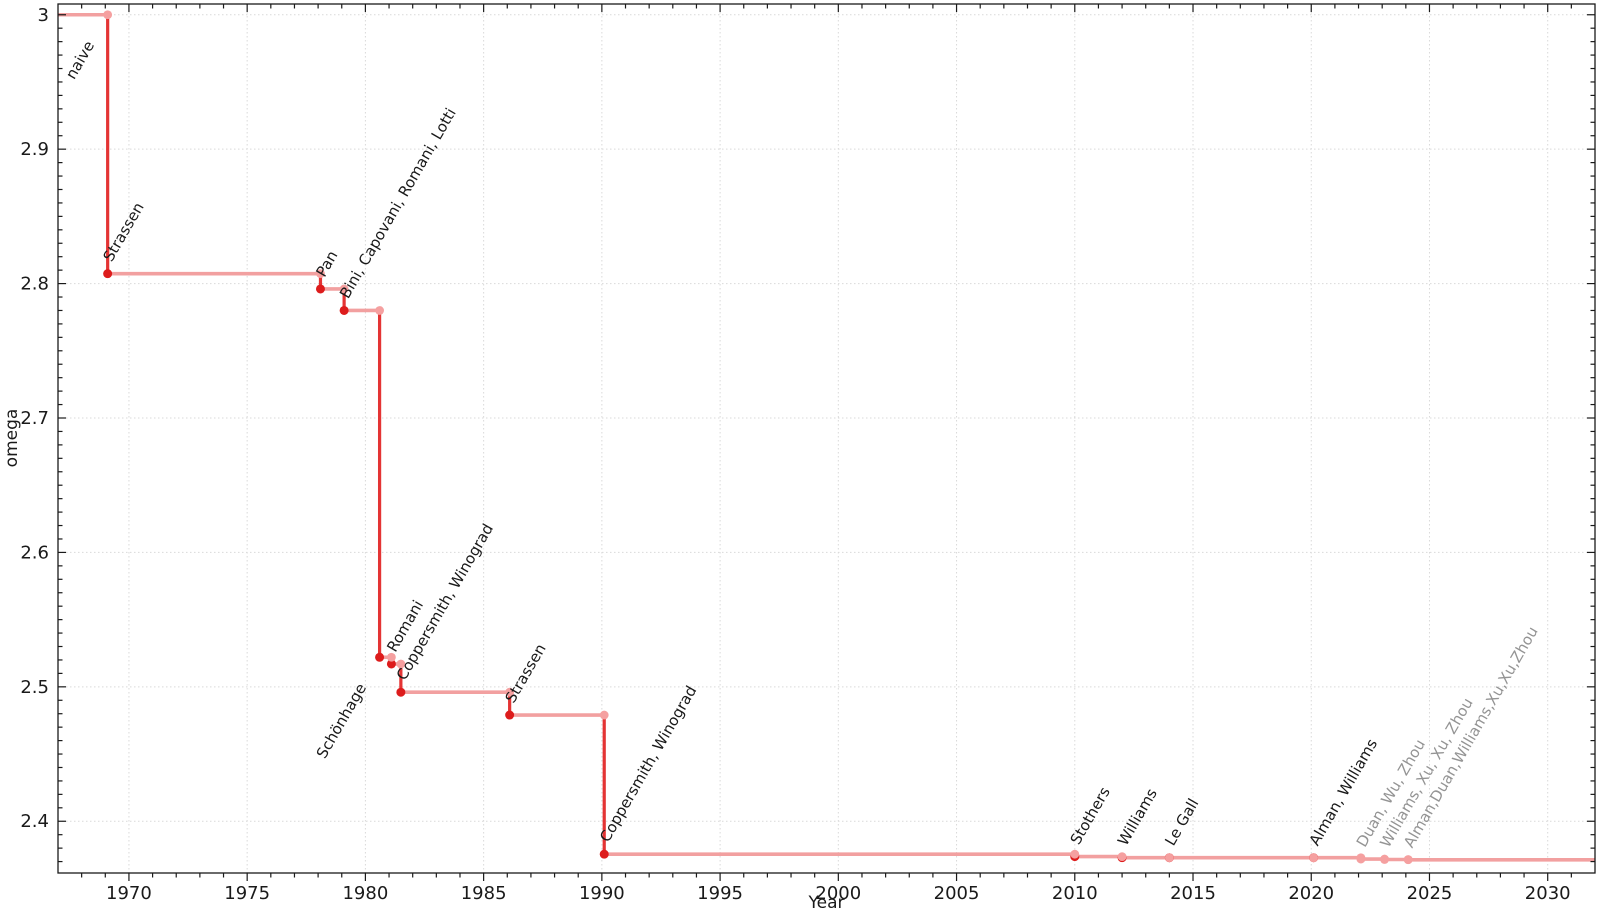 The image size is (1600, 920). What do you see at coordinates (1075, 893) in the screenshot?
I see `x-tick-label: 2010` at bounding box center [1075, 893].